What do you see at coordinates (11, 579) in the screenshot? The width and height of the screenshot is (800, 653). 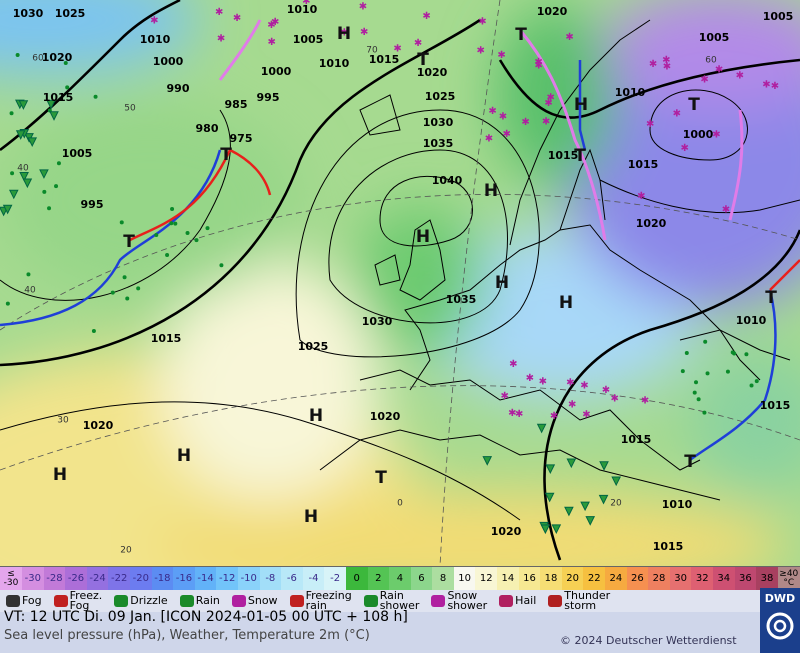 I see `scale-cell: ≤ -30` at bounding box center [11, 579].